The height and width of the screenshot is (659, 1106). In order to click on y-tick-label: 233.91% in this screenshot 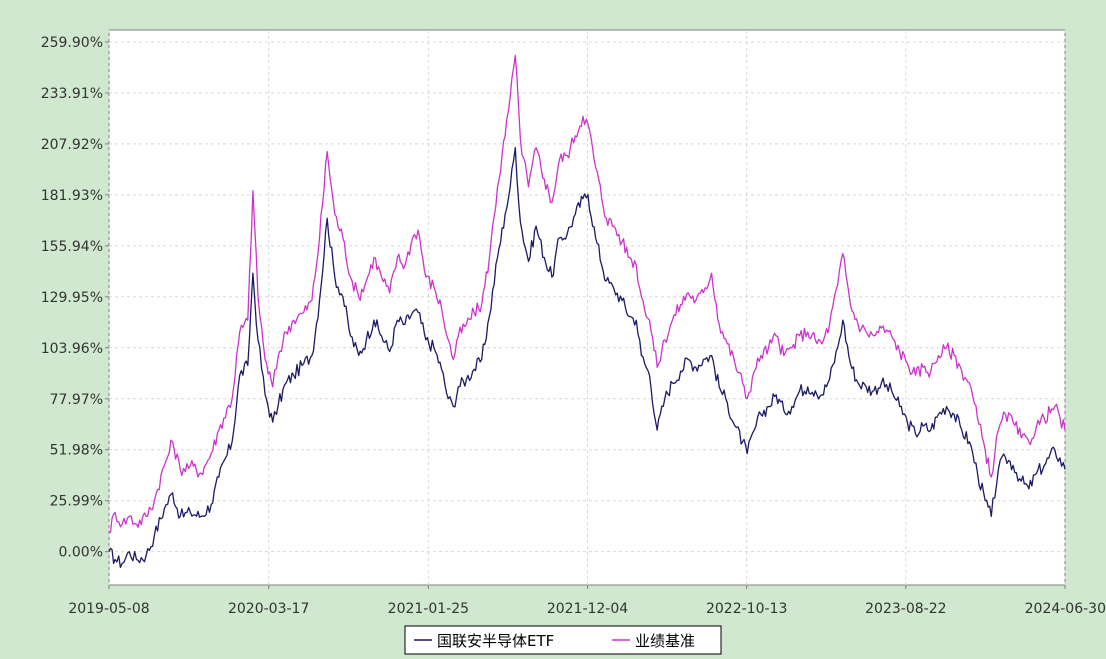, I will do `click(72, 94)`.